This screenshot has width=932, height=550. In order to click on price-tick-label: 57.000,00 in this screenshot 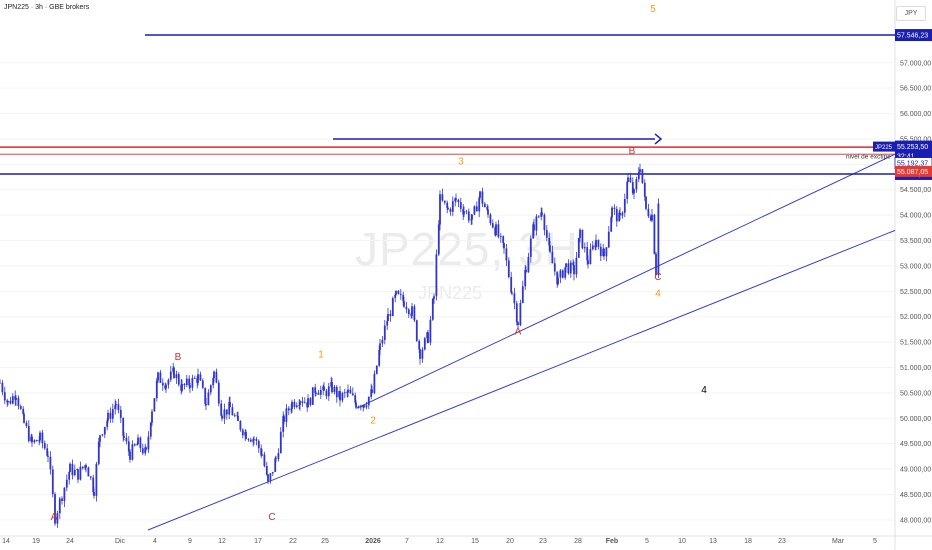, I will do `click(915, 63)`.